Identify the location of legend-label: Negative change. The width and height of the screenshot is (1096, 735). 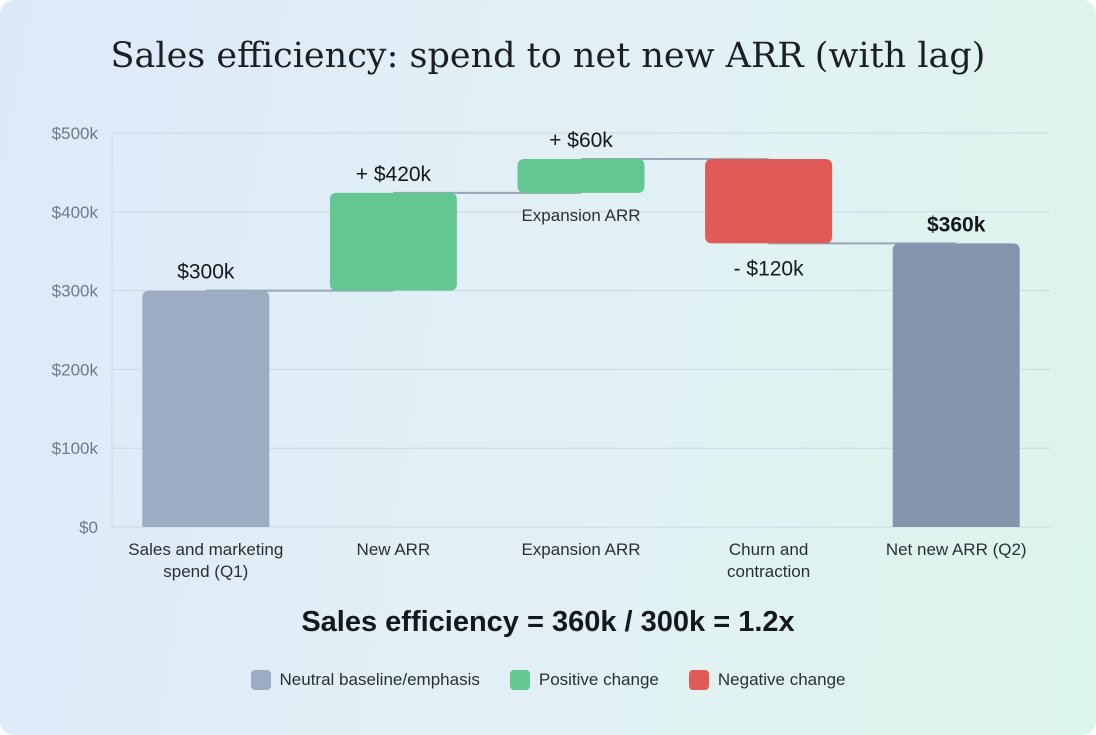
(781, 679).